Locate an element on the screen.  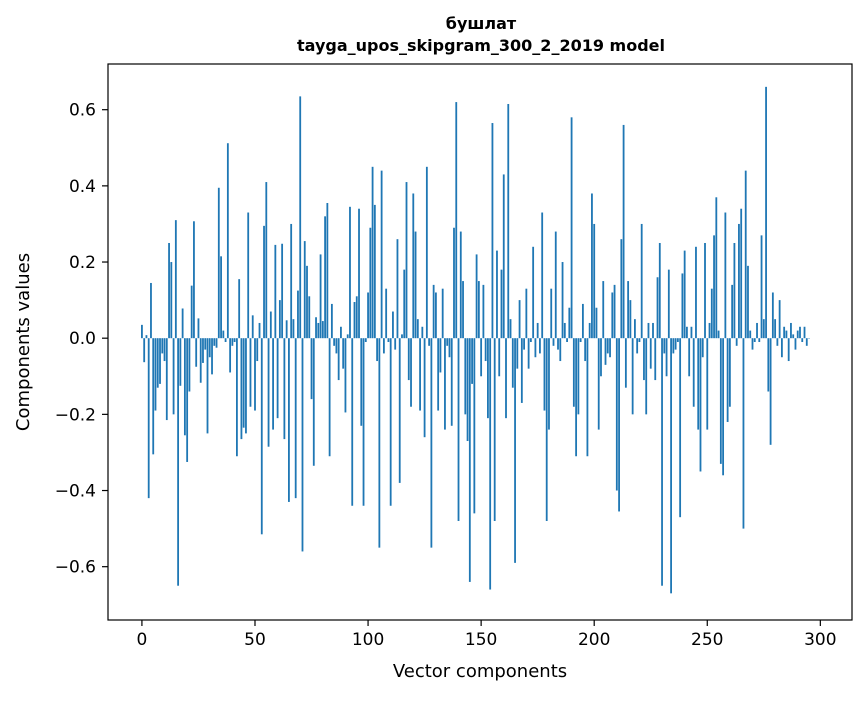
x-tick-label: 50 is located at coordinates (255, 640).